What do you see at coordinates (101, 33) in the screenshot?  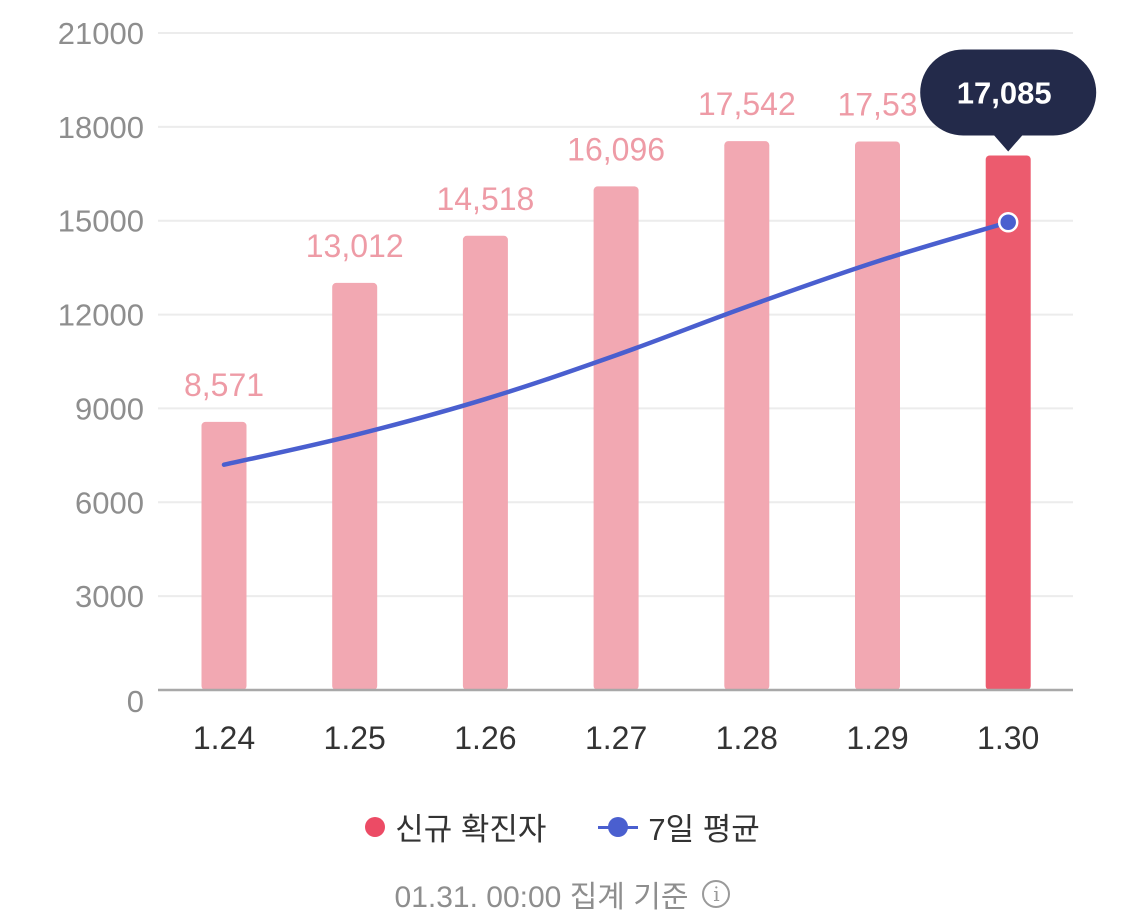 I see `y-tick-label: 21000` at bounding box center [101, 33].